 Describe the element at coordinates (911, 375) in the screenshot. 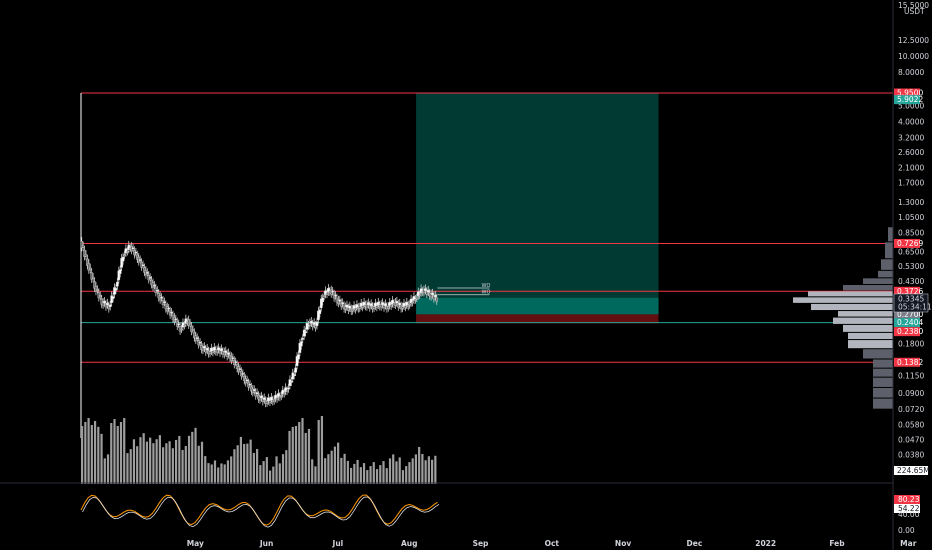

I see `price-tick-label: 0.1150` at that location.